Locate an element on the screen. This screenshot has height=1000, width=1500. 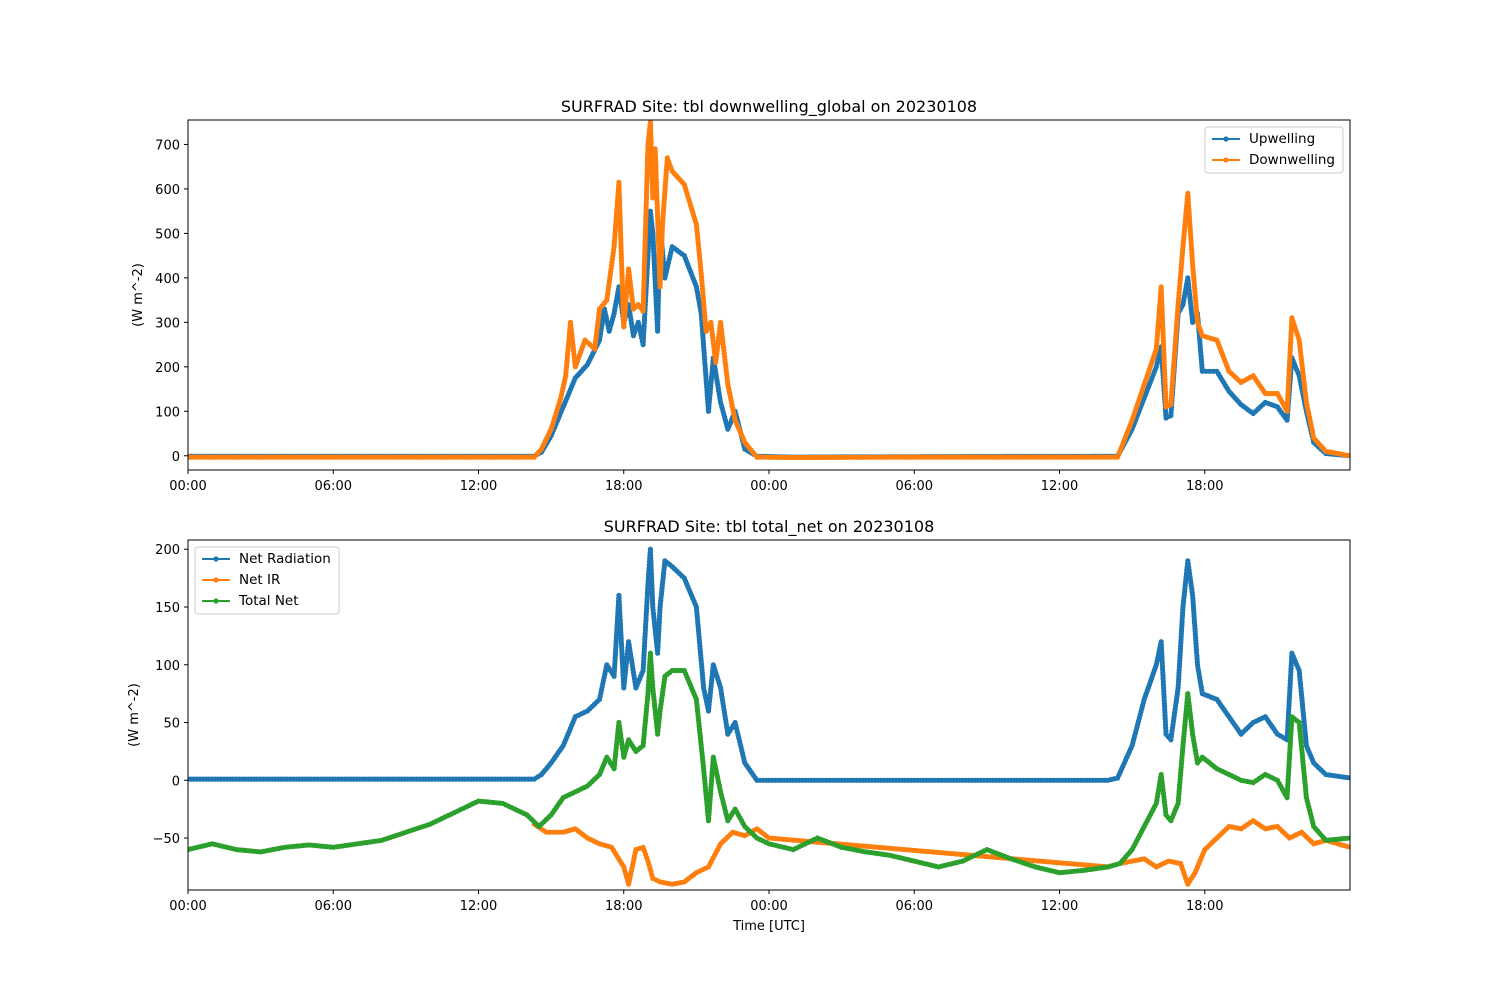
y-tick-label: 600 is located at coordinates (167, 190).